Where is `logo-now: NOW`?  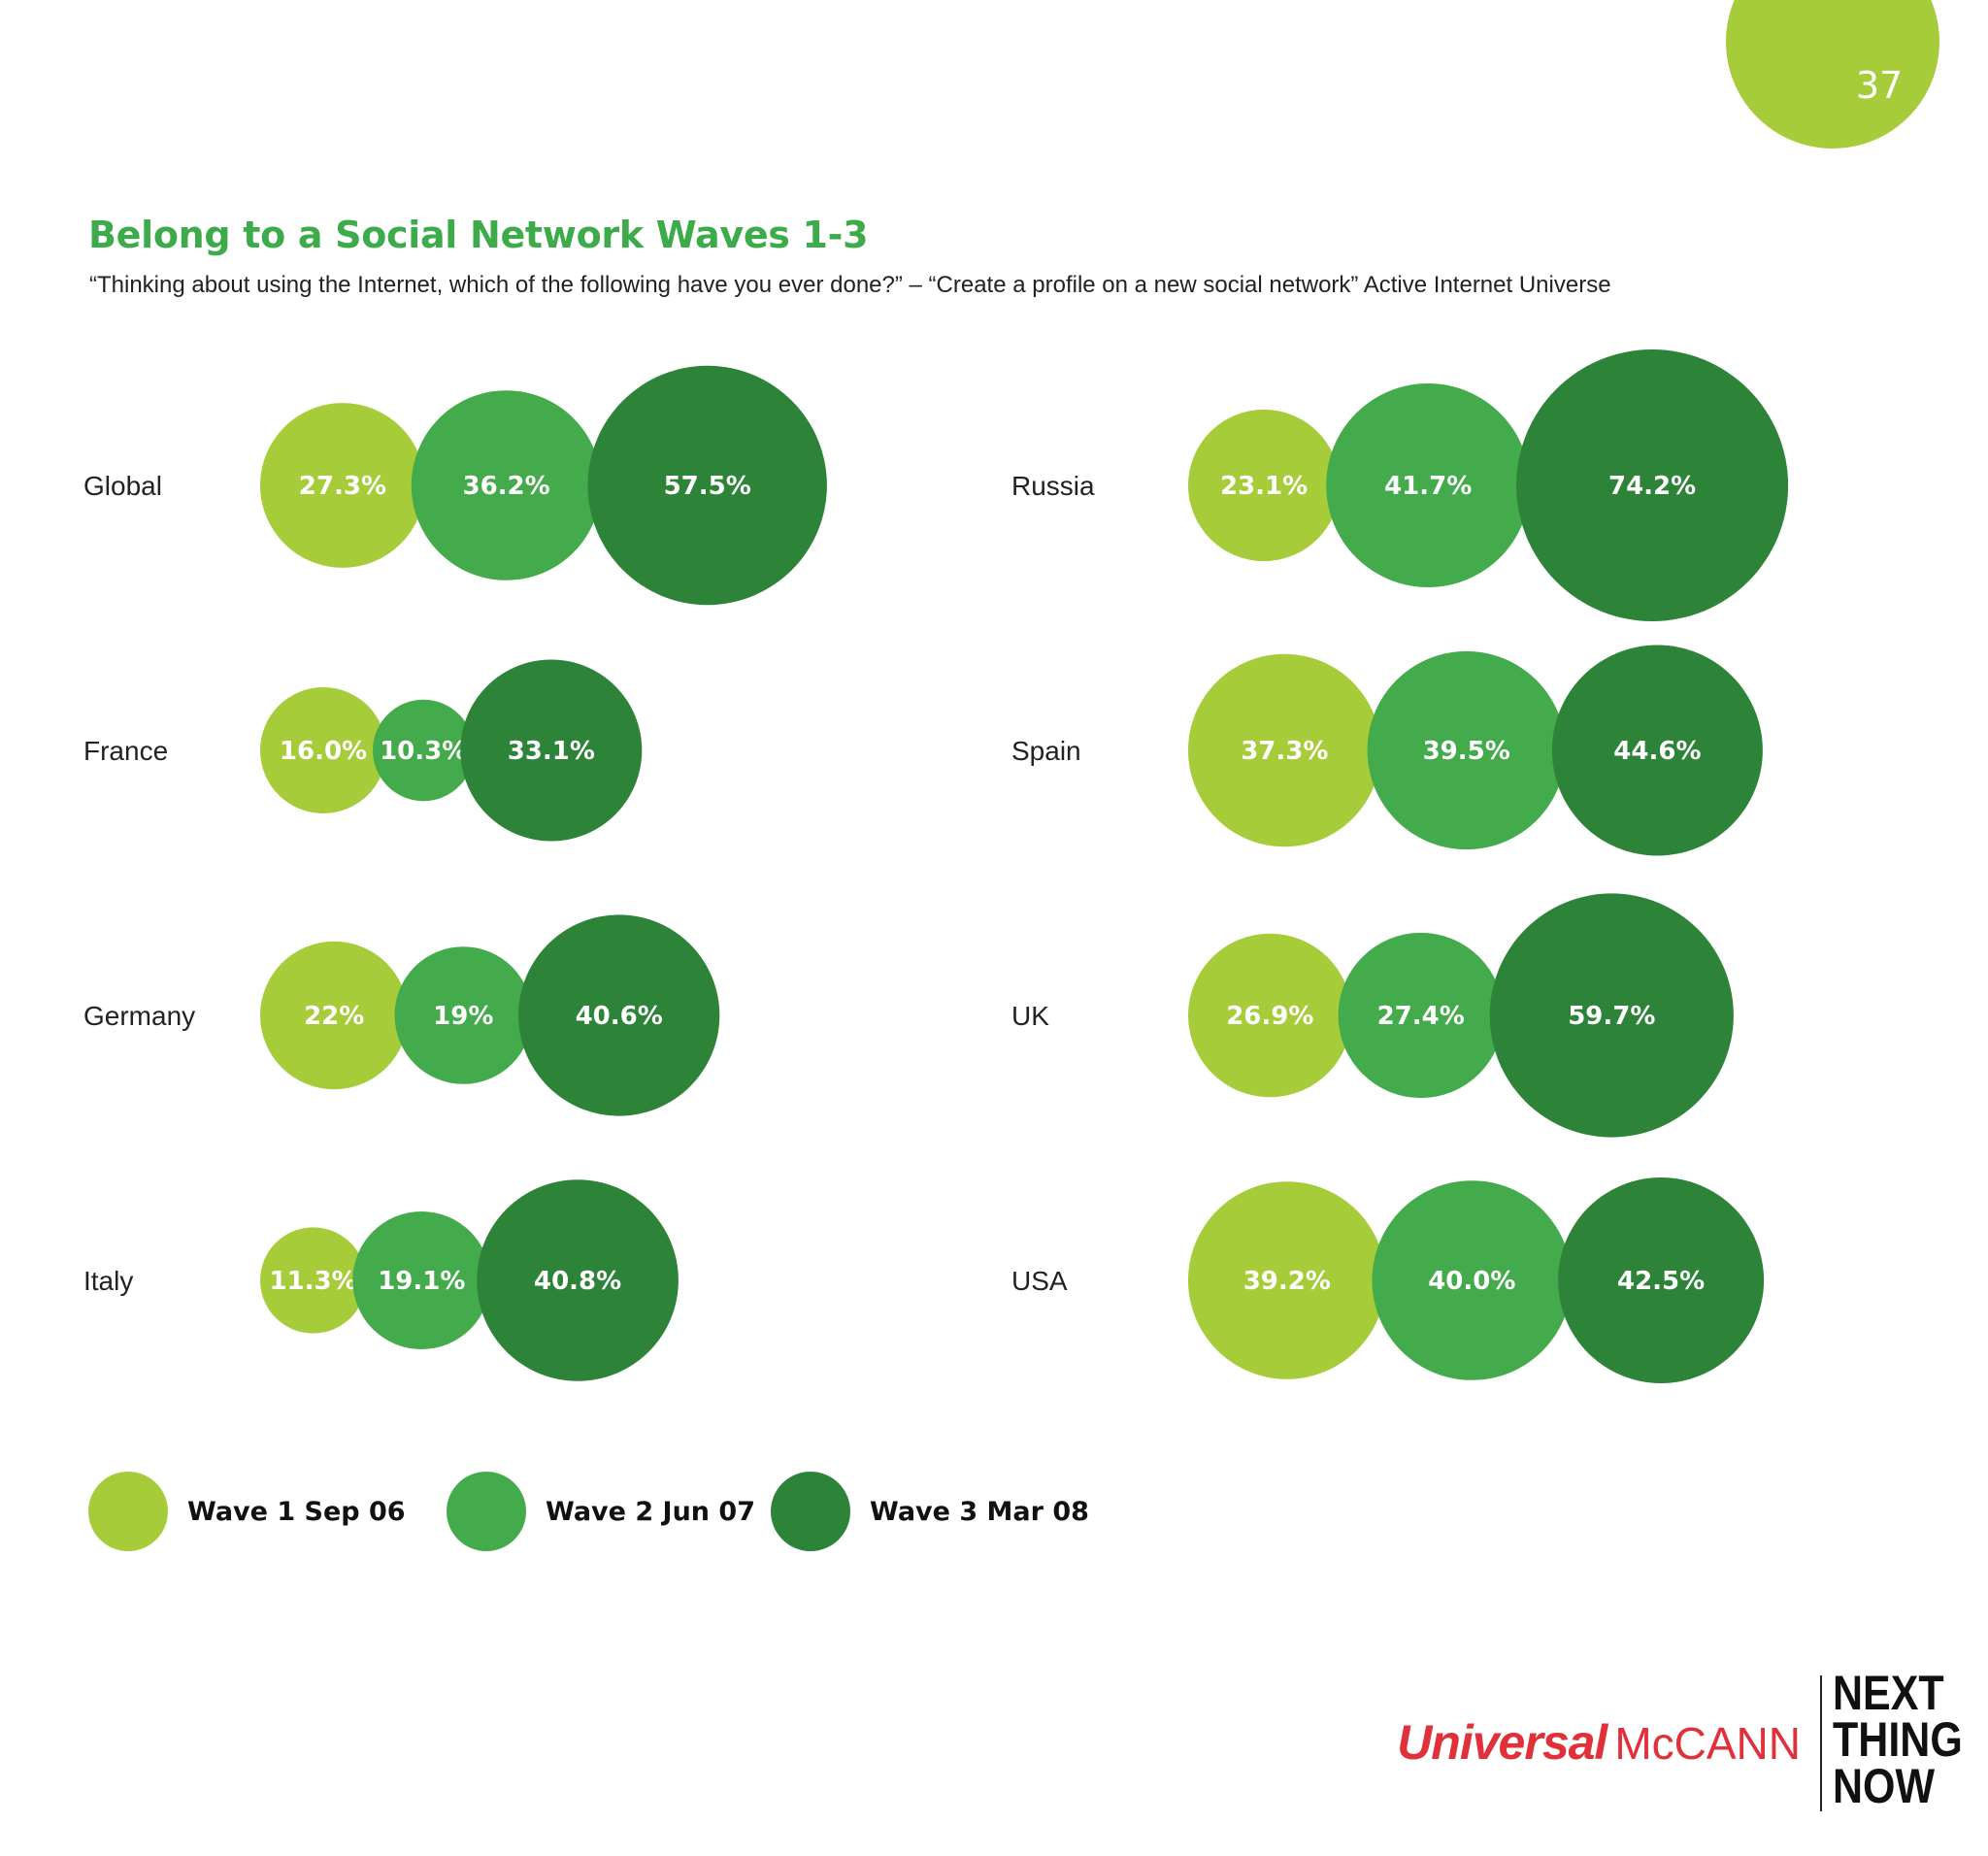
logo-now: NOW is located at coordinates (1885, 1786).